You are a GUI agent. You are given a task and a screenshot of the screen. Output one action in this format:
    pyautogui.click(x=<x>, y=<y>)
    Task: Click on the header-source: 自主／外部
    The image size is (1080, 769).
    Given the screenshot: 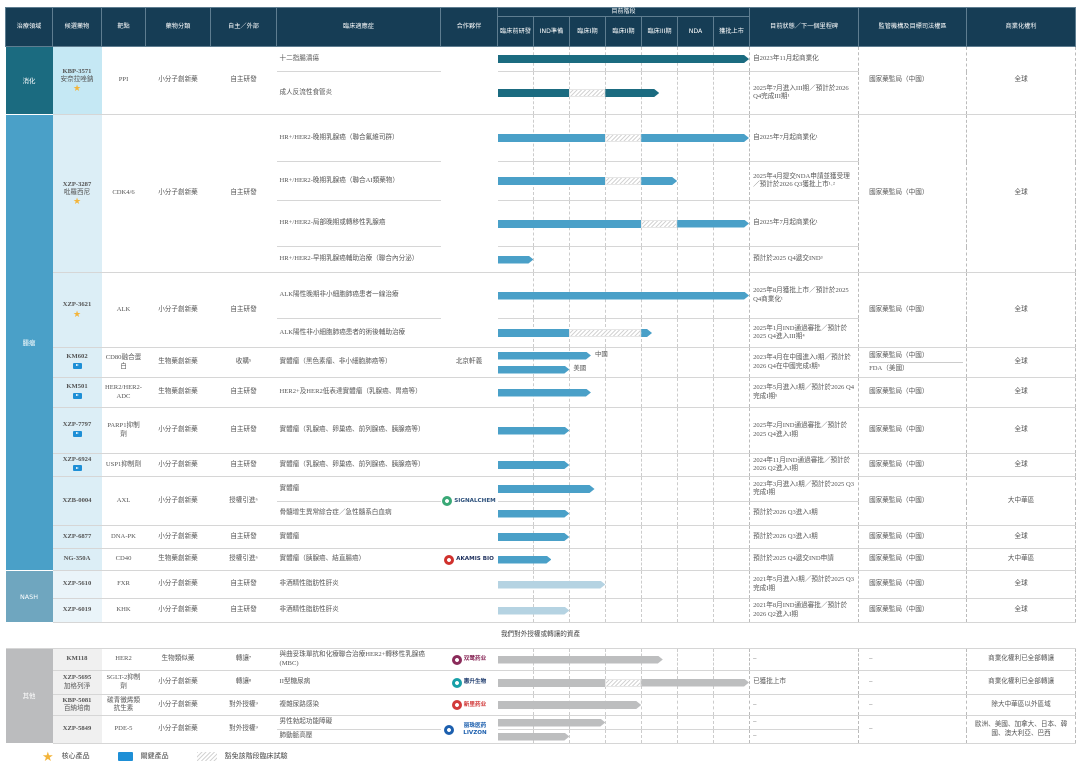 What is the action you would take?
    pyautogui.click(x=243, y=27)
    